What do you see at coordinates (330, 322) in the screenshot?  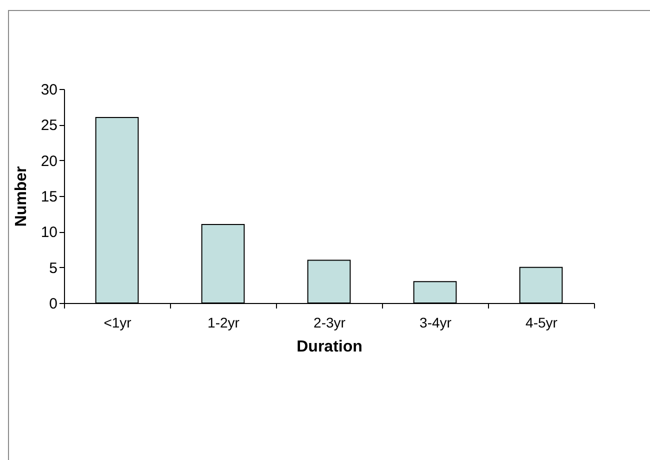 I see `x-tick-label: 2-3yr` at bounding box center [330, 322].